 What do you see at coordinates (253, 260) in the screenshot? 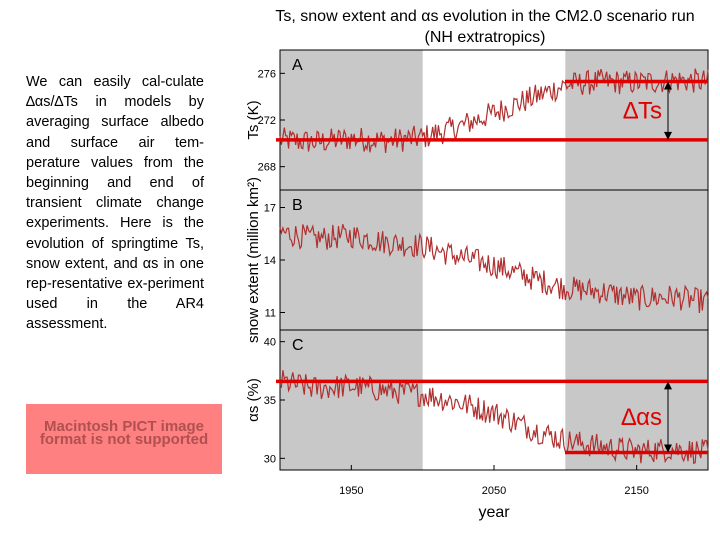
I see `y-axis-label-B: snow extent (million km²)` at bounding box center [253, 260].